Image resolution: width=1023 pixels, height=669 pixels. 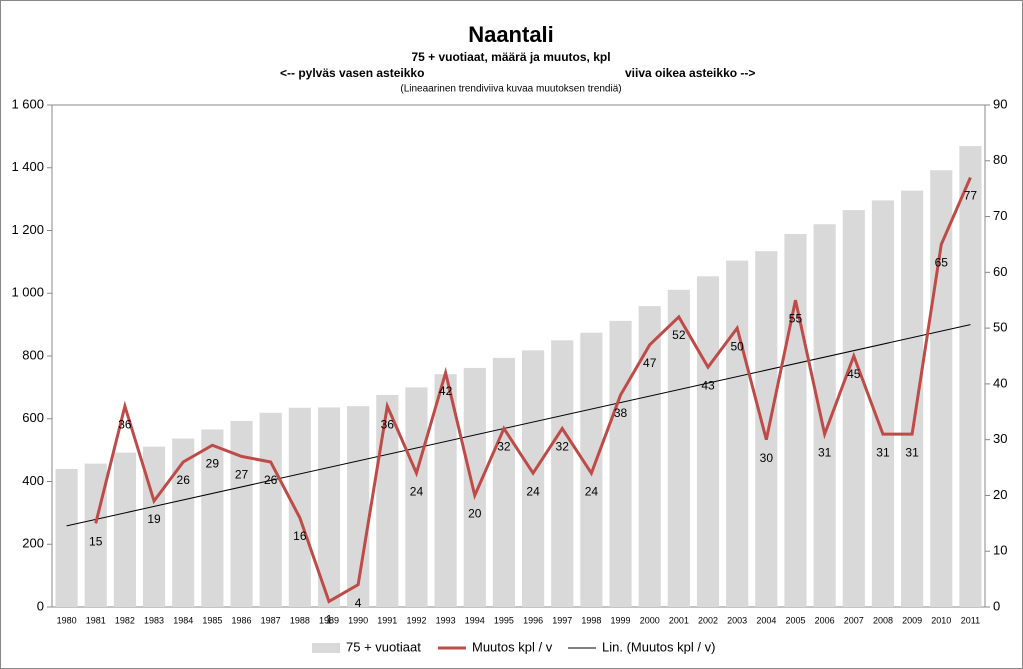 I want to click on data-label: 15, so click(x=96, y=542).